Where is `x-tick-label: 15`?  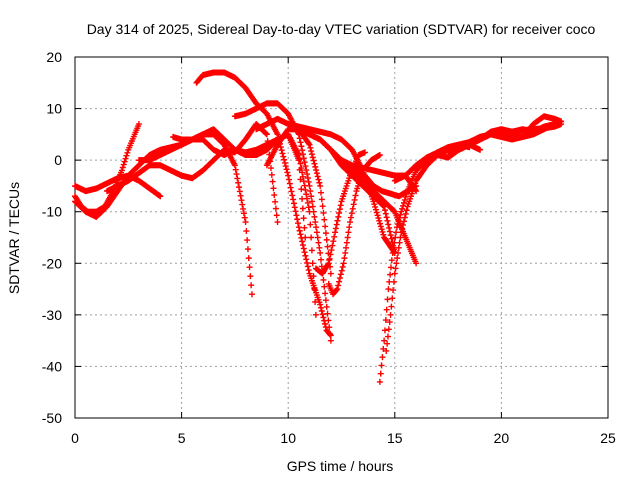 x-tick-label: 15 is located at coordinates (395, 438).